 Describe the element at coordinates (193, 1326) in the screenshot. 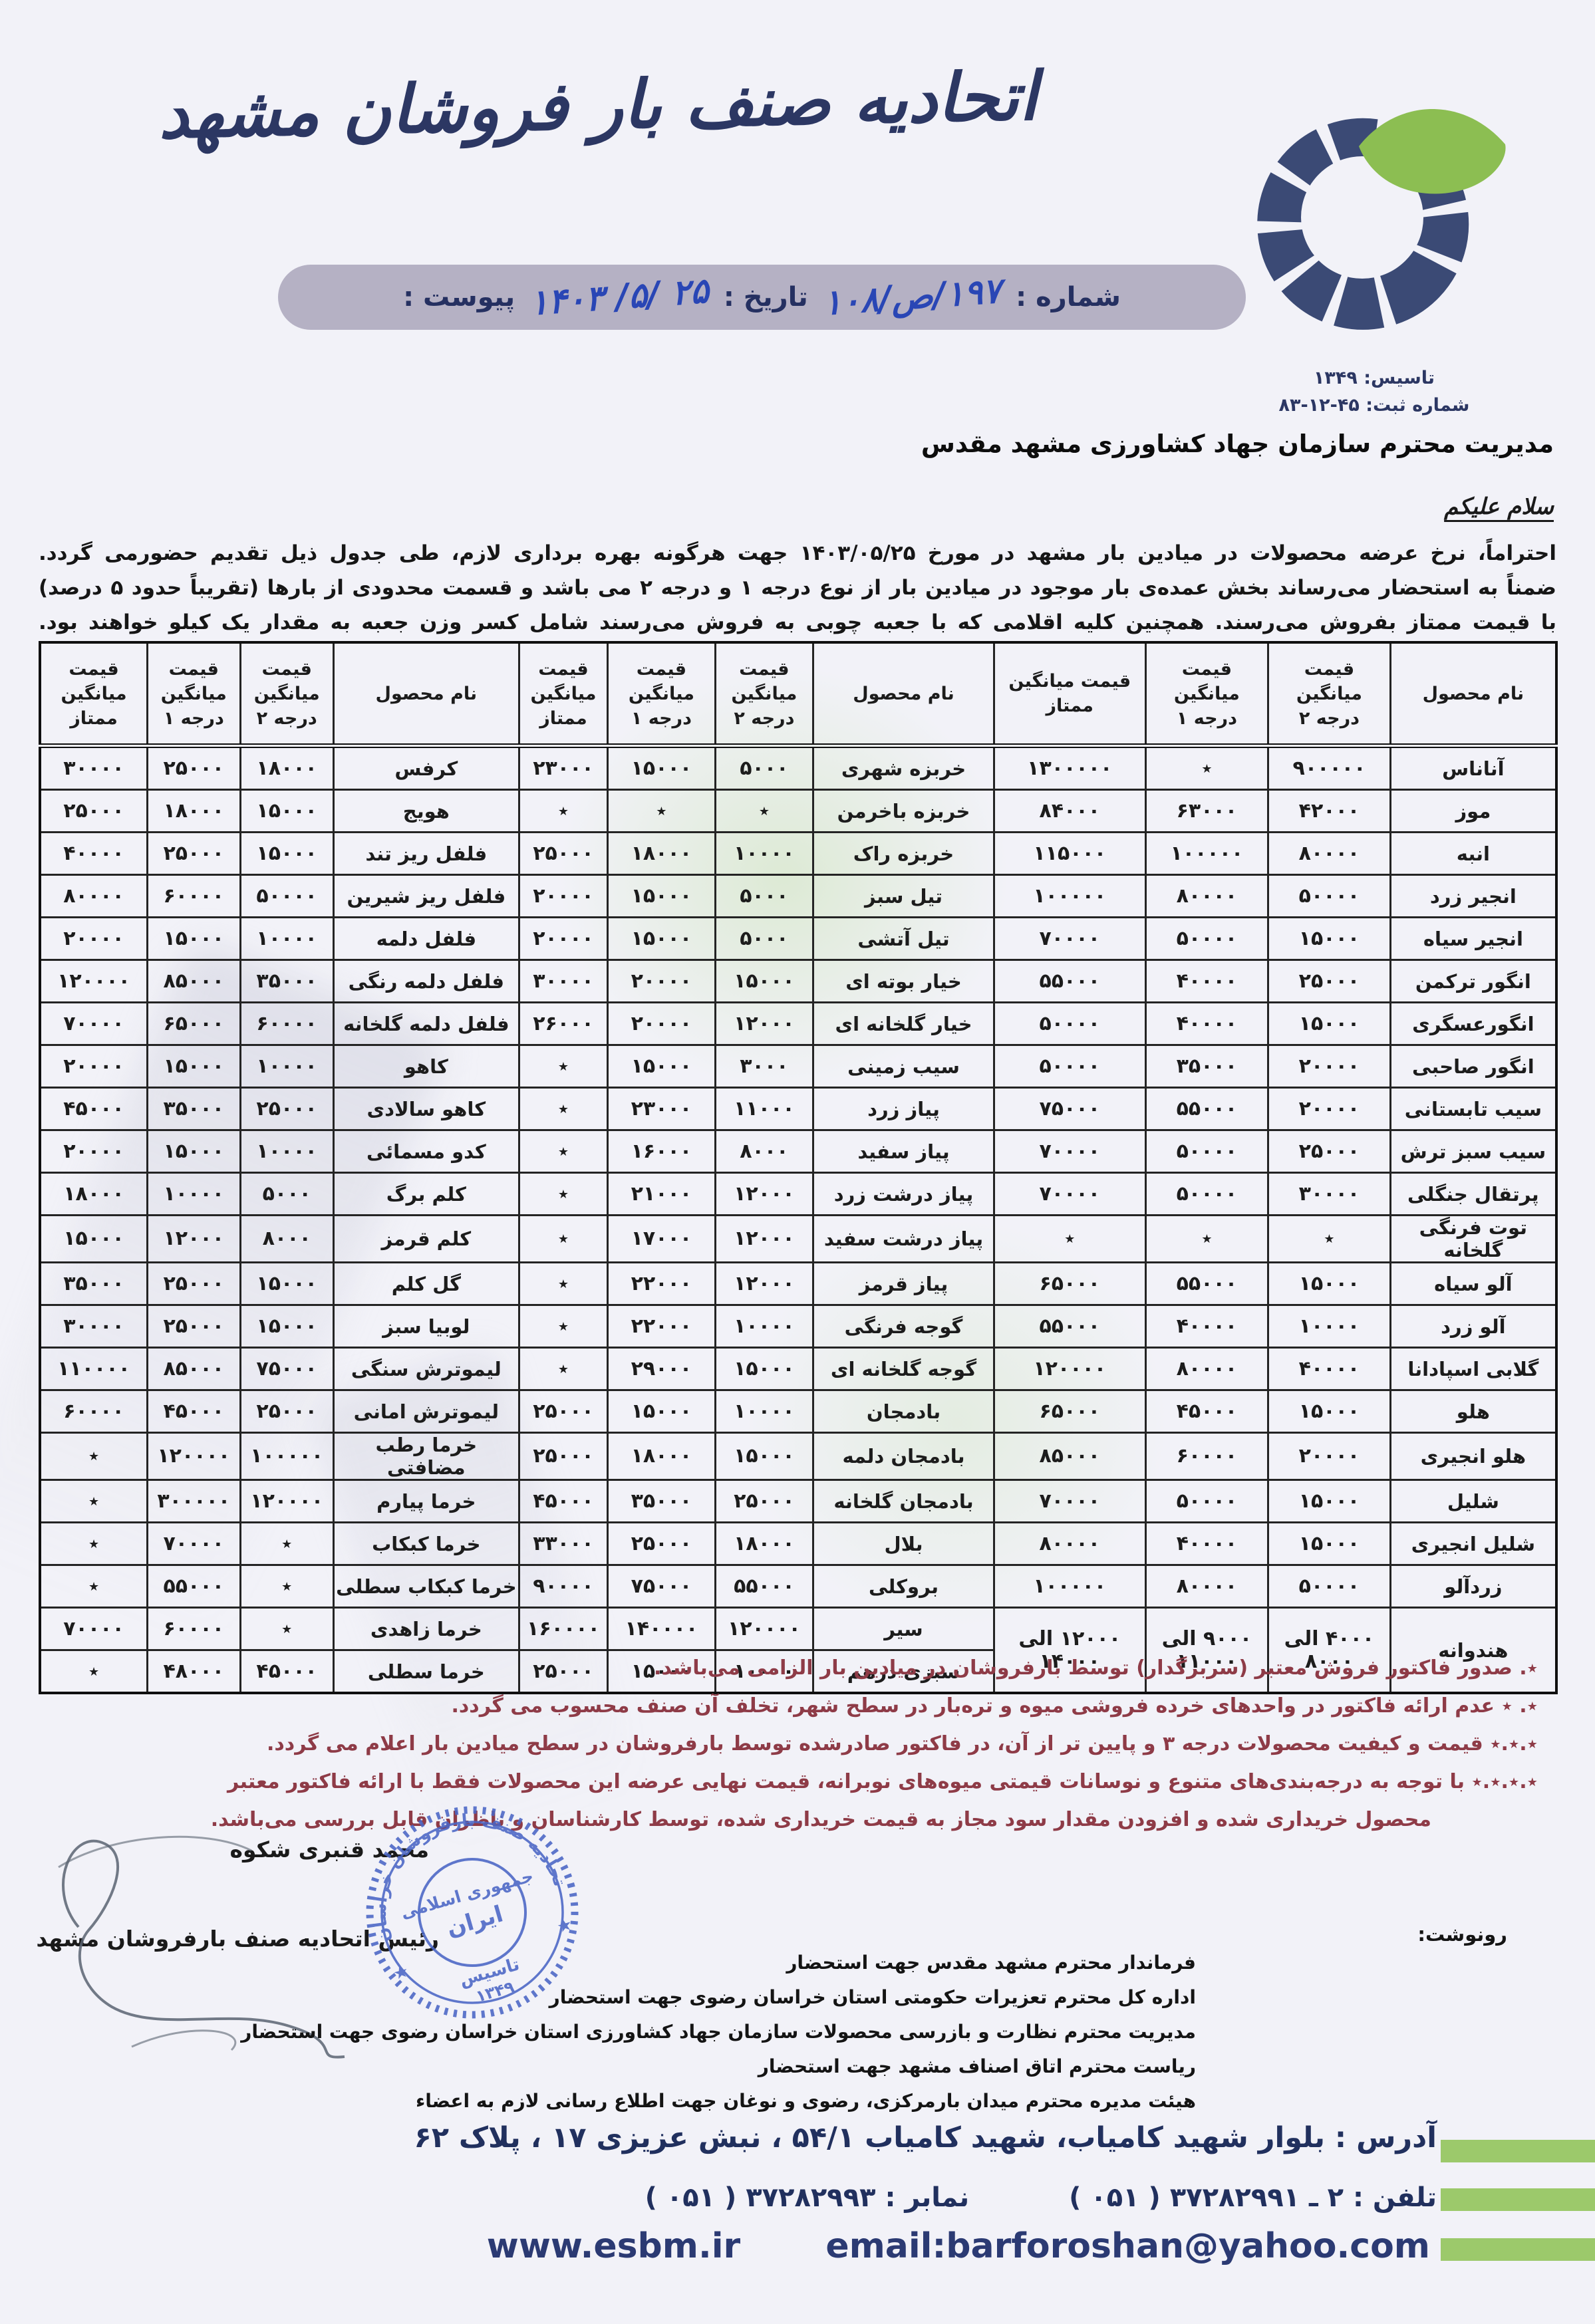

I see `price-cell: ۲۵۰۰۰` at that location.